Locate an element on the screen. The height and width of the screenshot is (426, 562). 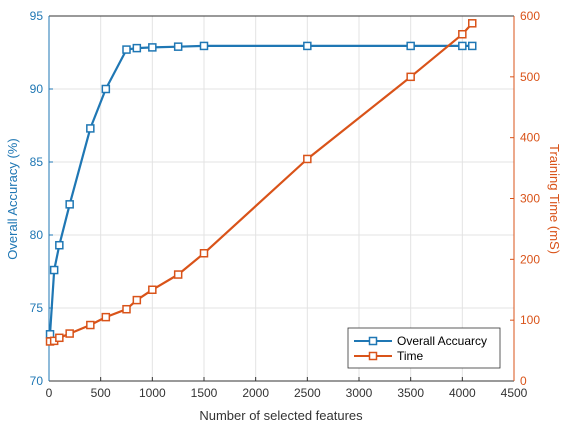
y-right-tick-label: 100 is located at coordinates (530, 320).